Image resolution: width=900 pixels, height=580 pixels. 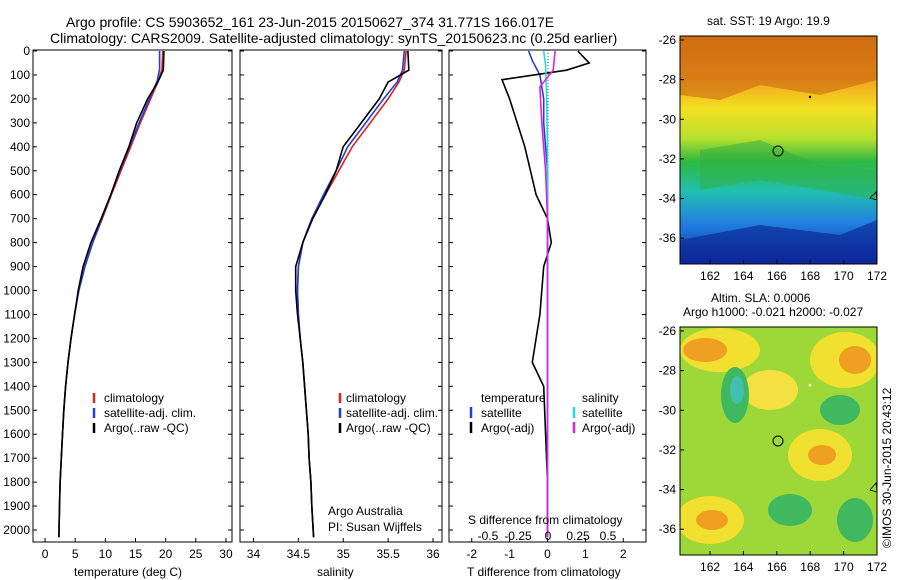 What do you see at coordinates (75, 554) in the screenshot?
I see `x-tick-label: 5` at bounding box center [75, 554].